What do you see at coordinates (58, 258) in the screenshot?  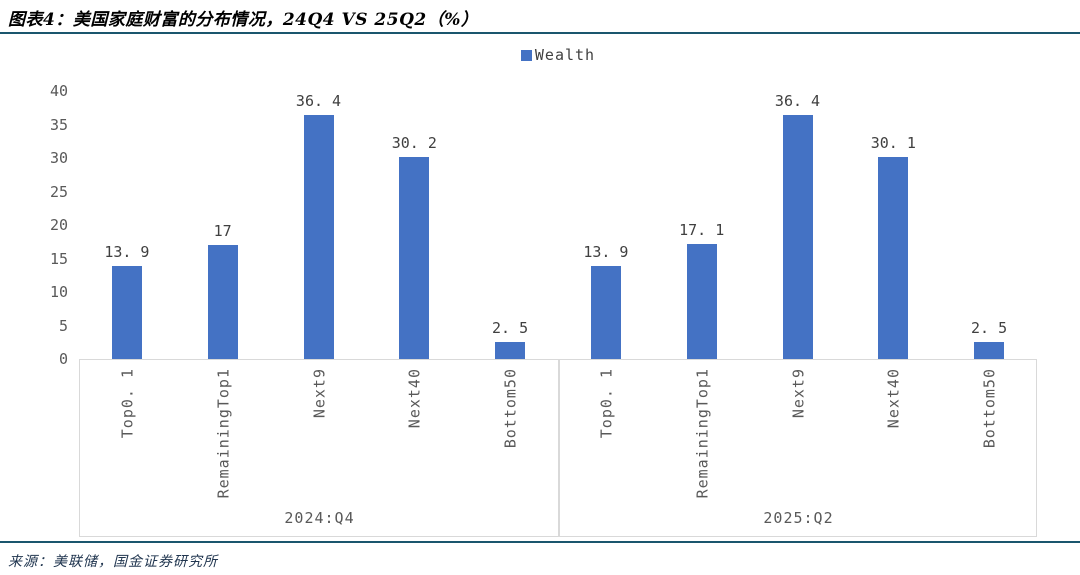 I see `y-axis-tick-label: 15` at bounding box center [58, 258].